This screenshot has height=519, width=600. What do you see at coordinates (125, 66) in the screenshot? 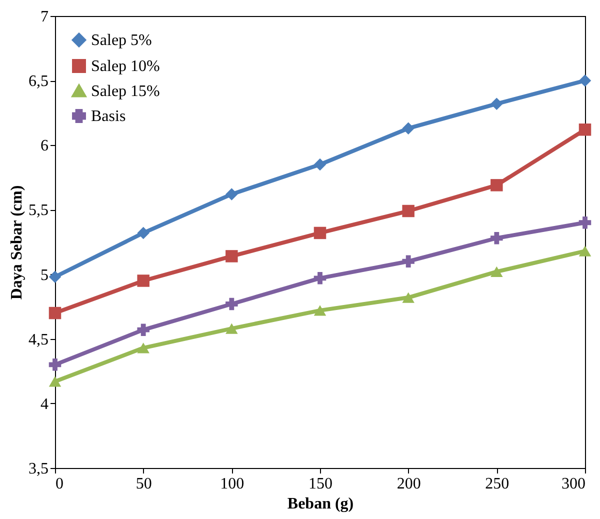
I see `legend-label: Salep 10%` at bounding box center [125, 66].